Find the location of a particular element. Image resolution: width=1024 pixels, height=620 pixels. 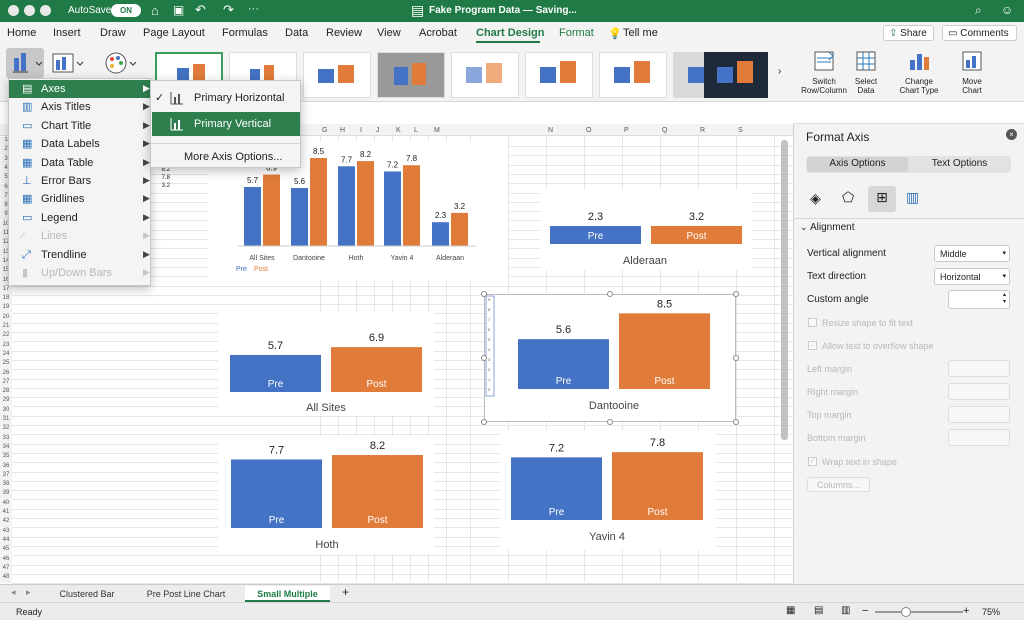

normal-view-icon: ▦ is located at coordinates (791, 610).